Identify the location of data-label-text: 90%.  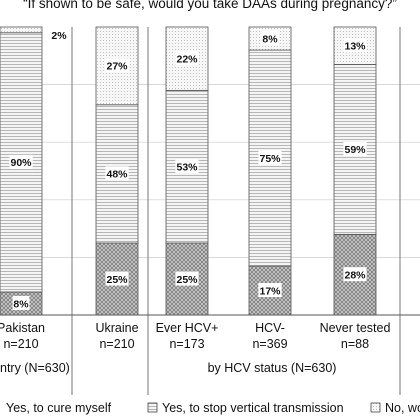
(21, 163).